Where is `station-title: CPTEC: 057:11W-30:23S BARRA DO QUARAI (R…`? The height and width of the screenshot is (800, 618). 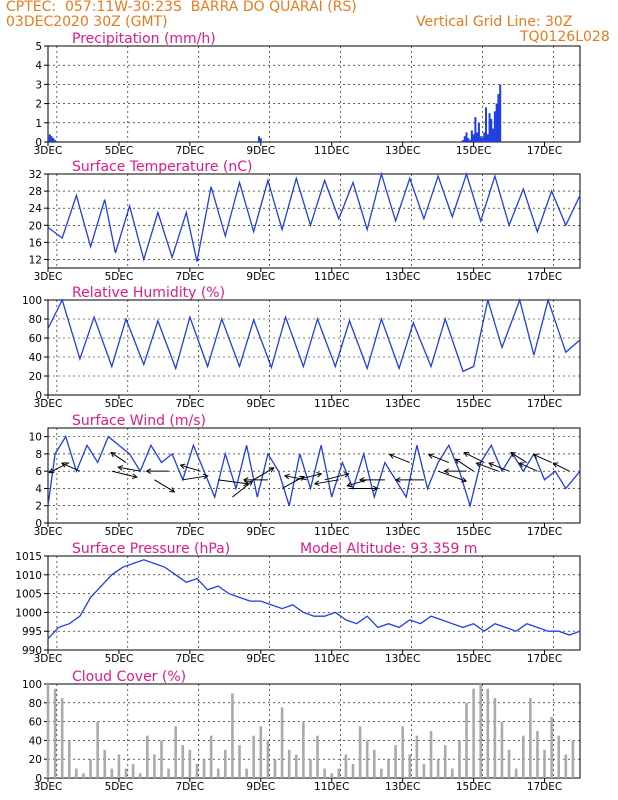
station-title: CPTEC: 057:11W-30:23S BARRA DO QUARAI (R… is located at coordinates (181, 7).